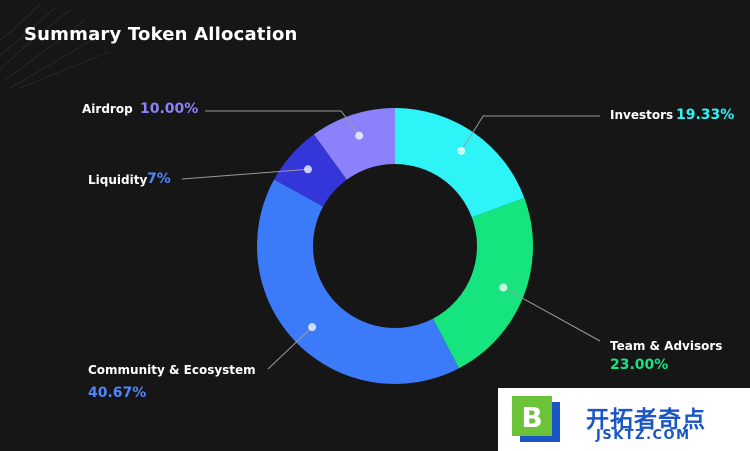 The width and height of the screenshot is (750, 451). I want to click on slice-airdrop, so click(354, 144).